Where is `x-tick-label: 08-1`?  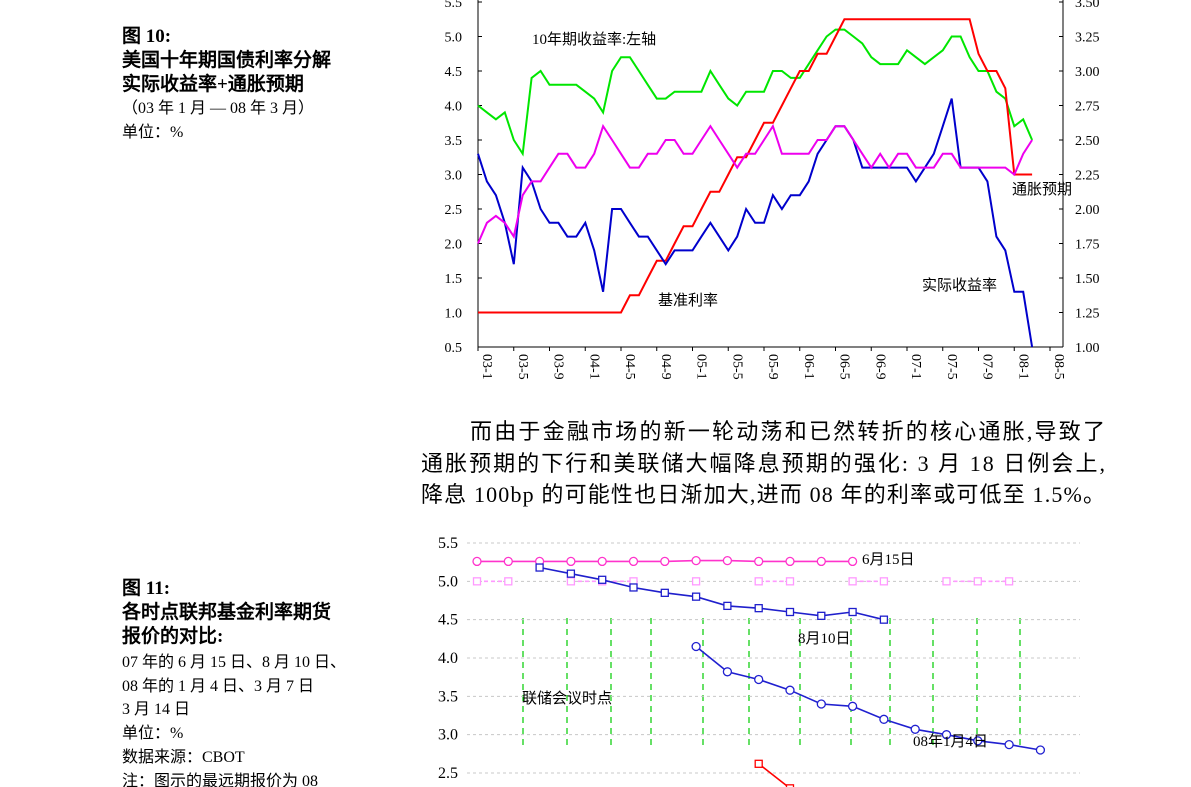 x-tick-label: 08-1 is located at coordinates (1022, 367).